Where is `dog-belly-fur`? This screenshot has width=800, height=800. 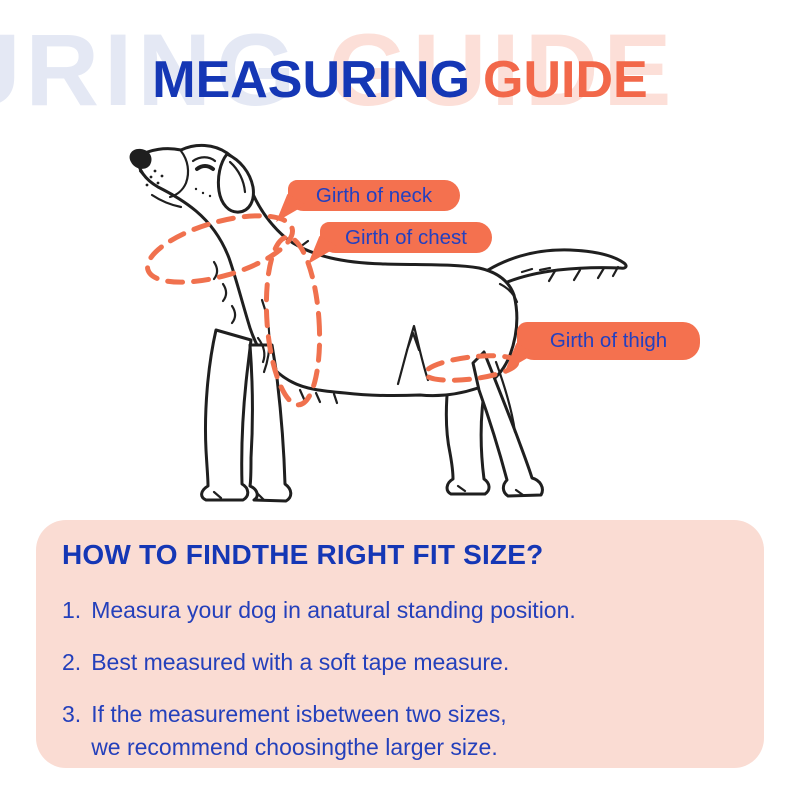
dog-belly-fur is located at coordinates (318, 396).